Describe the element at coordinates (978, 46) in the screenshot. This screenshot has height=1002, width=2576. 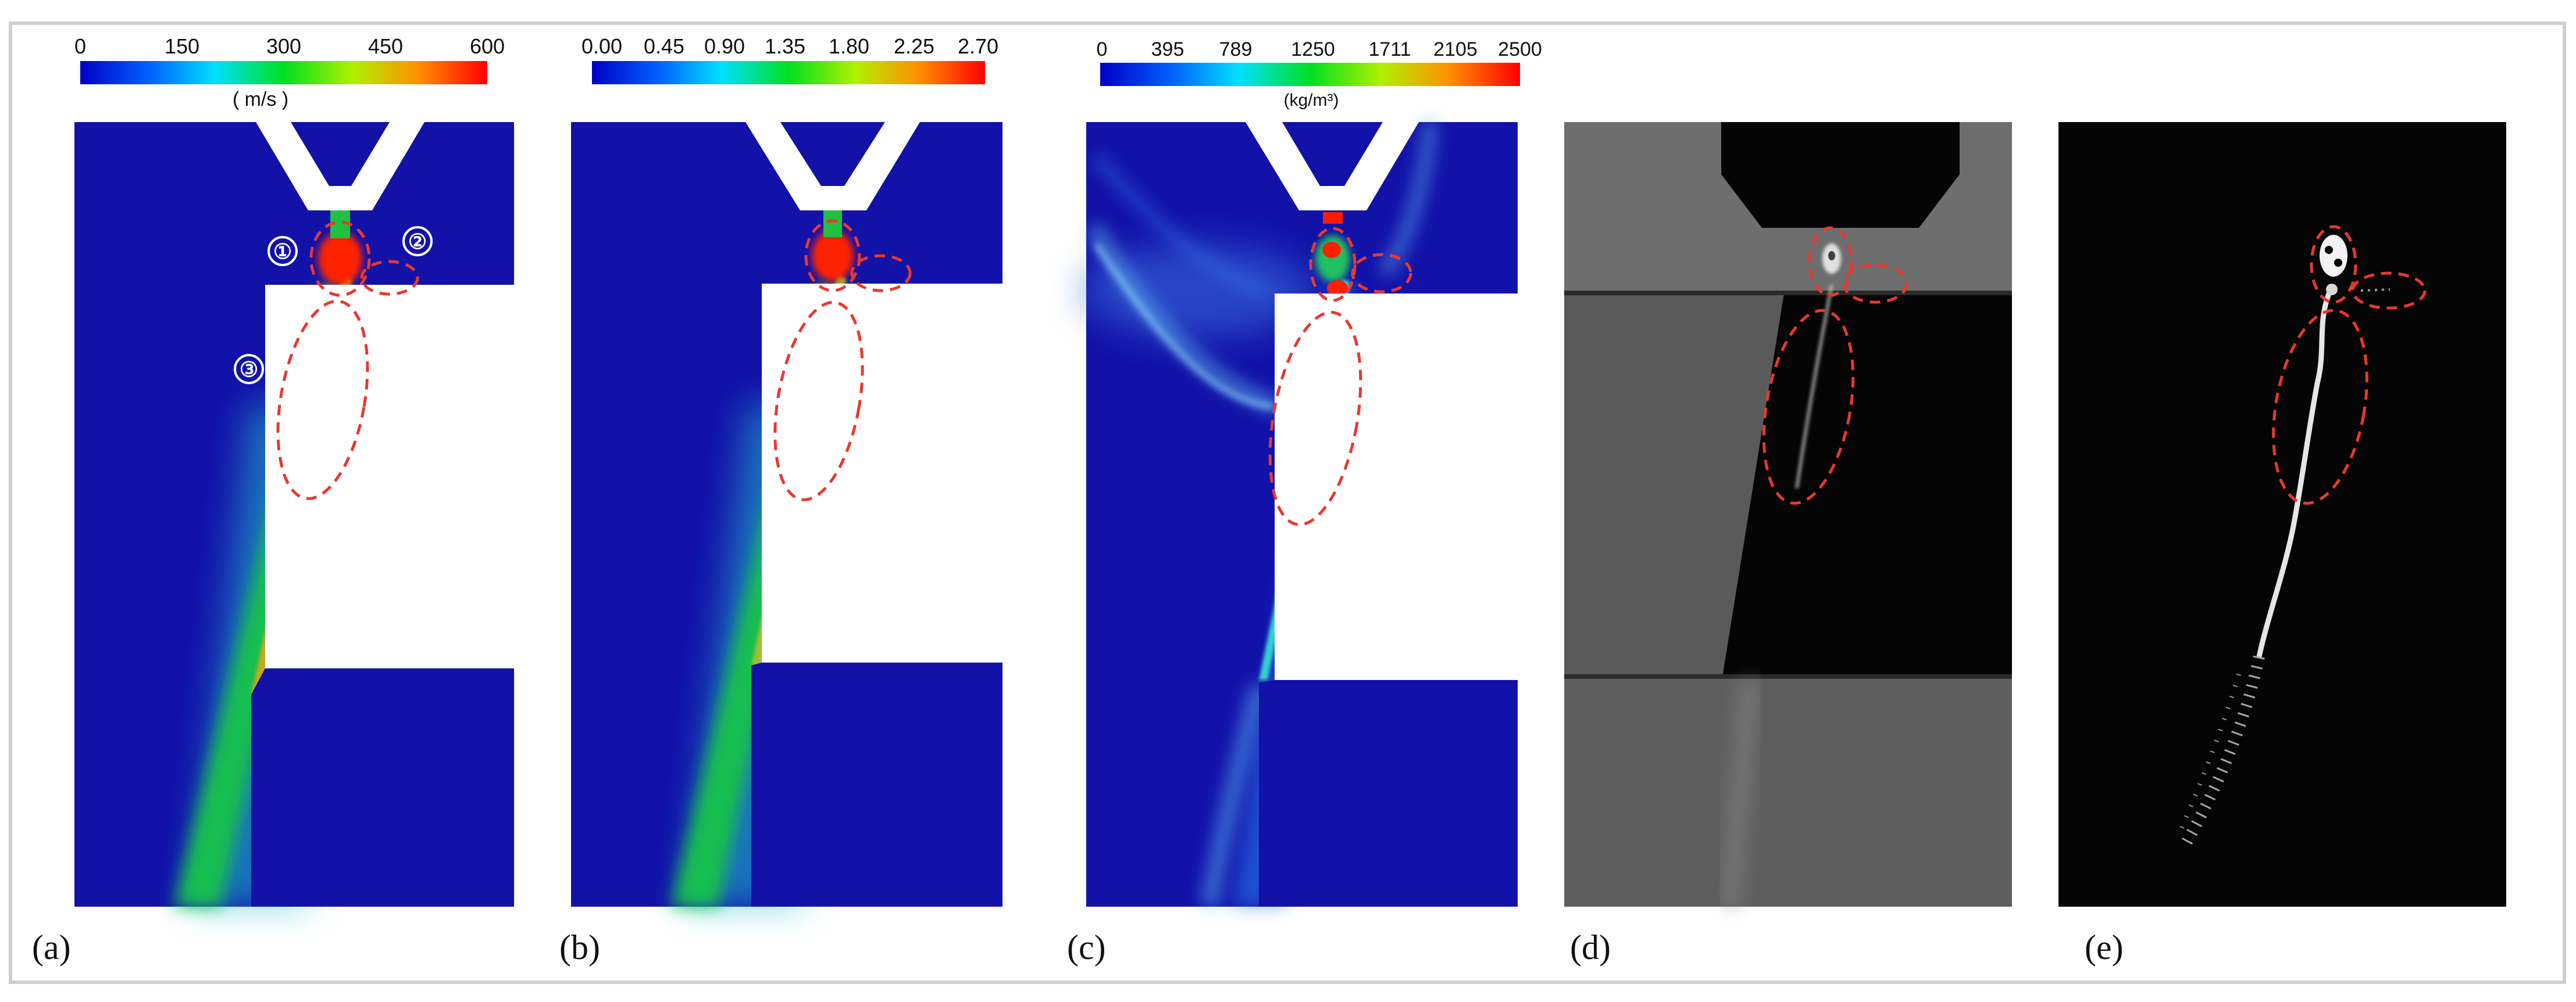
I see `colorbar-b-tick: 2.70` at that location.